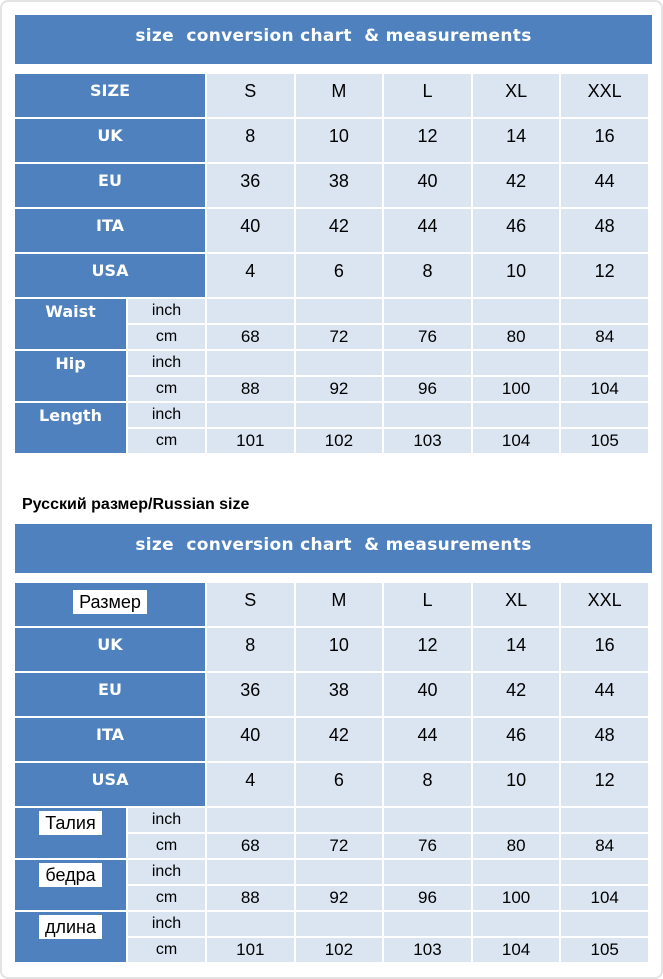 Image resolution: width=663 pixels, height=979 pixels. I want to click on table-title: size conversion chart & measurements, so click(333, 39).